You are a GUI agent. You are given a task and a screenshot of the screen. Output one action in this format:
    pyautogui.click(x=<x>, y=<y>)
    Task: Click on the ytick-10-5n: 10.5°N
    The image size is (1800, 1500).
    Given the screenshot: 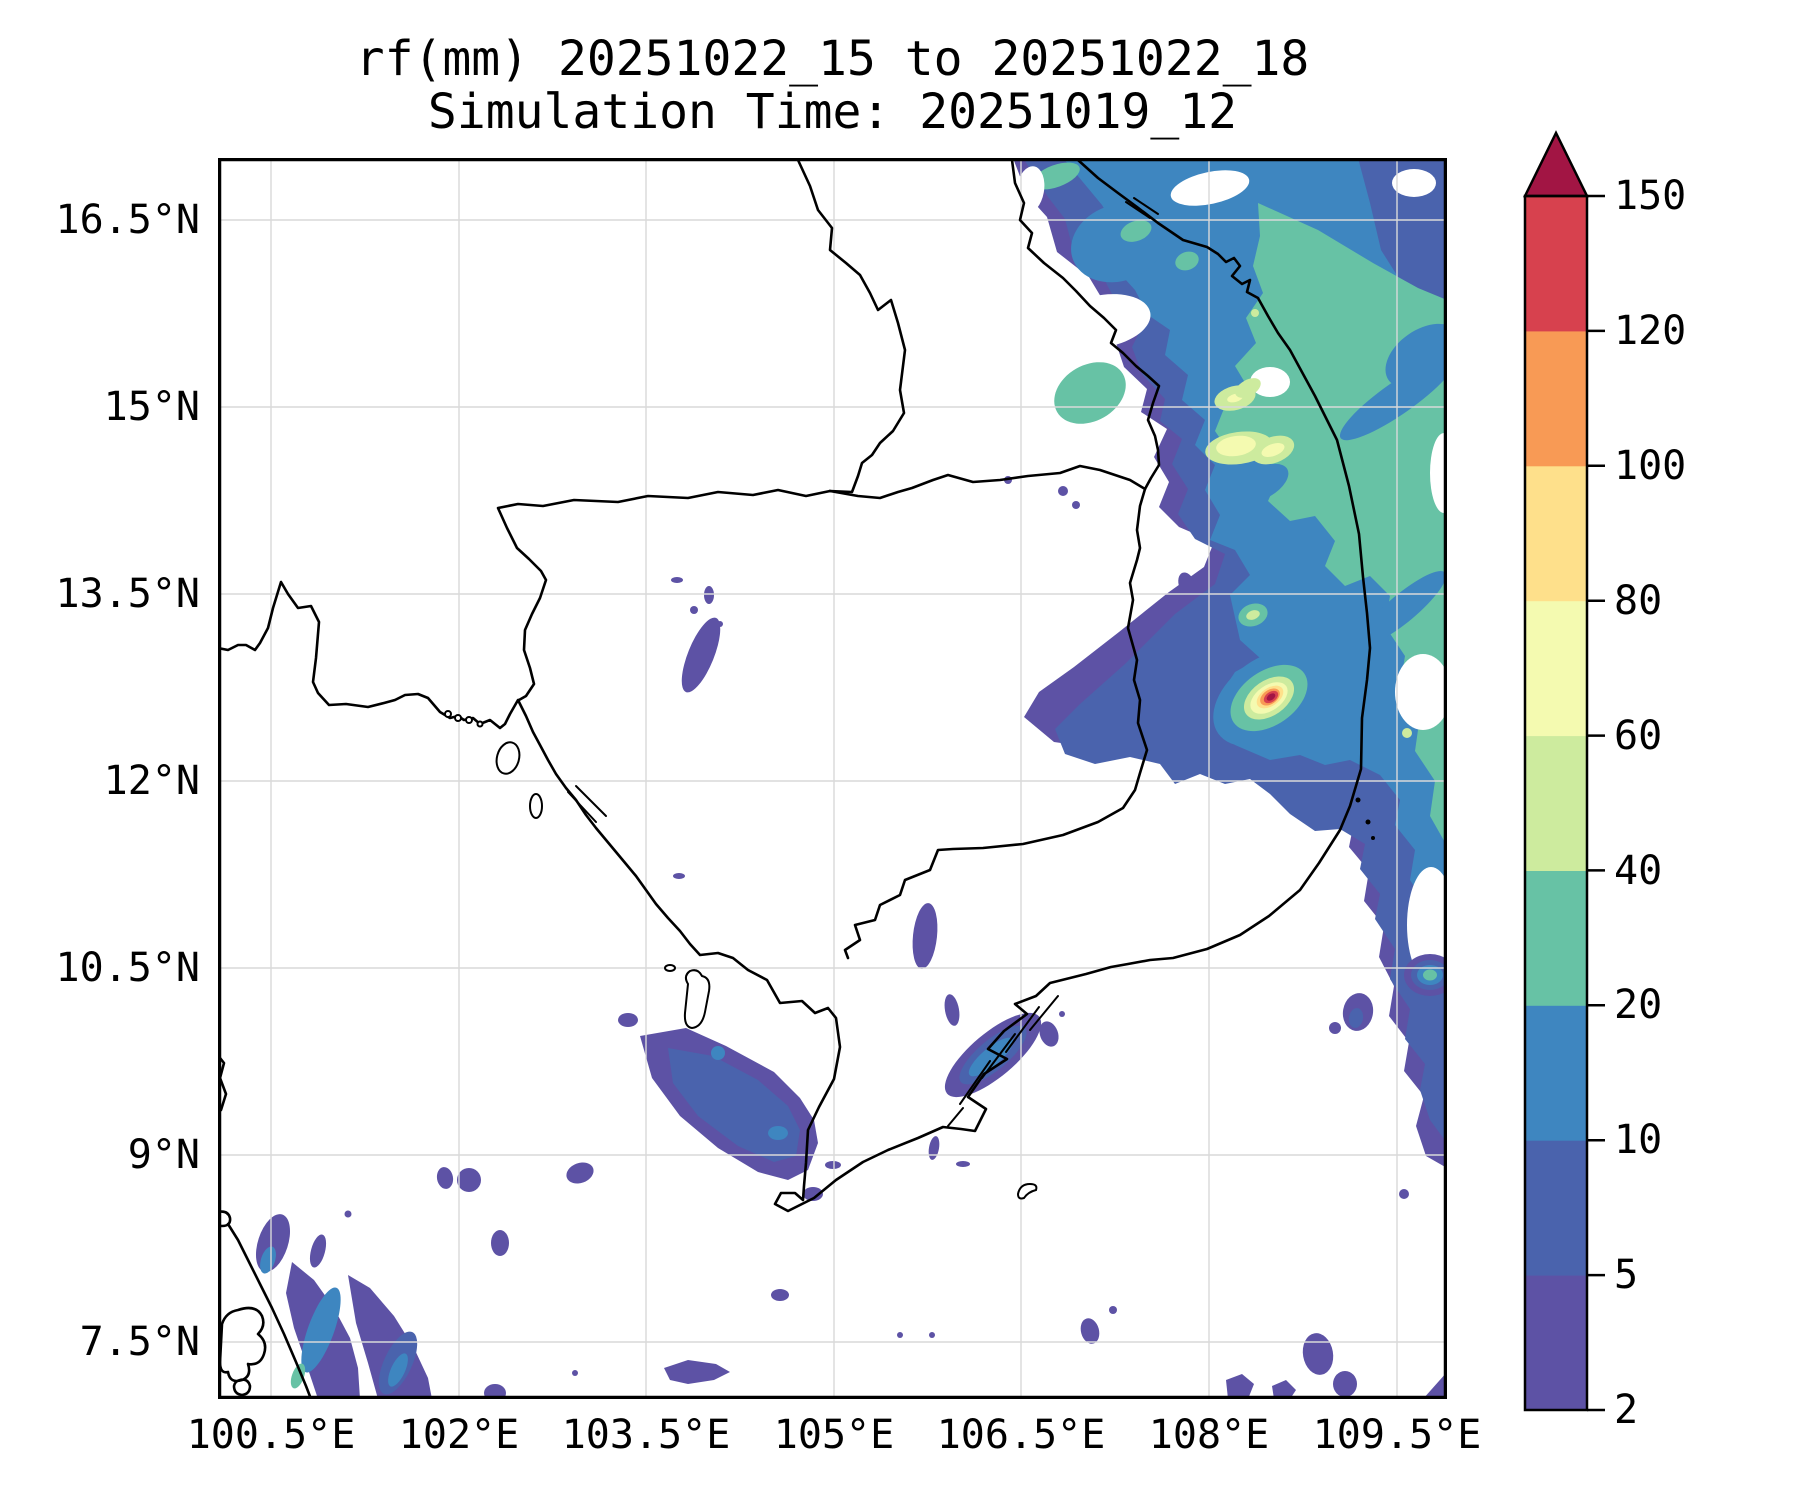 What is the action you would take?
    pyautogui.click(x=128, y=968)
    